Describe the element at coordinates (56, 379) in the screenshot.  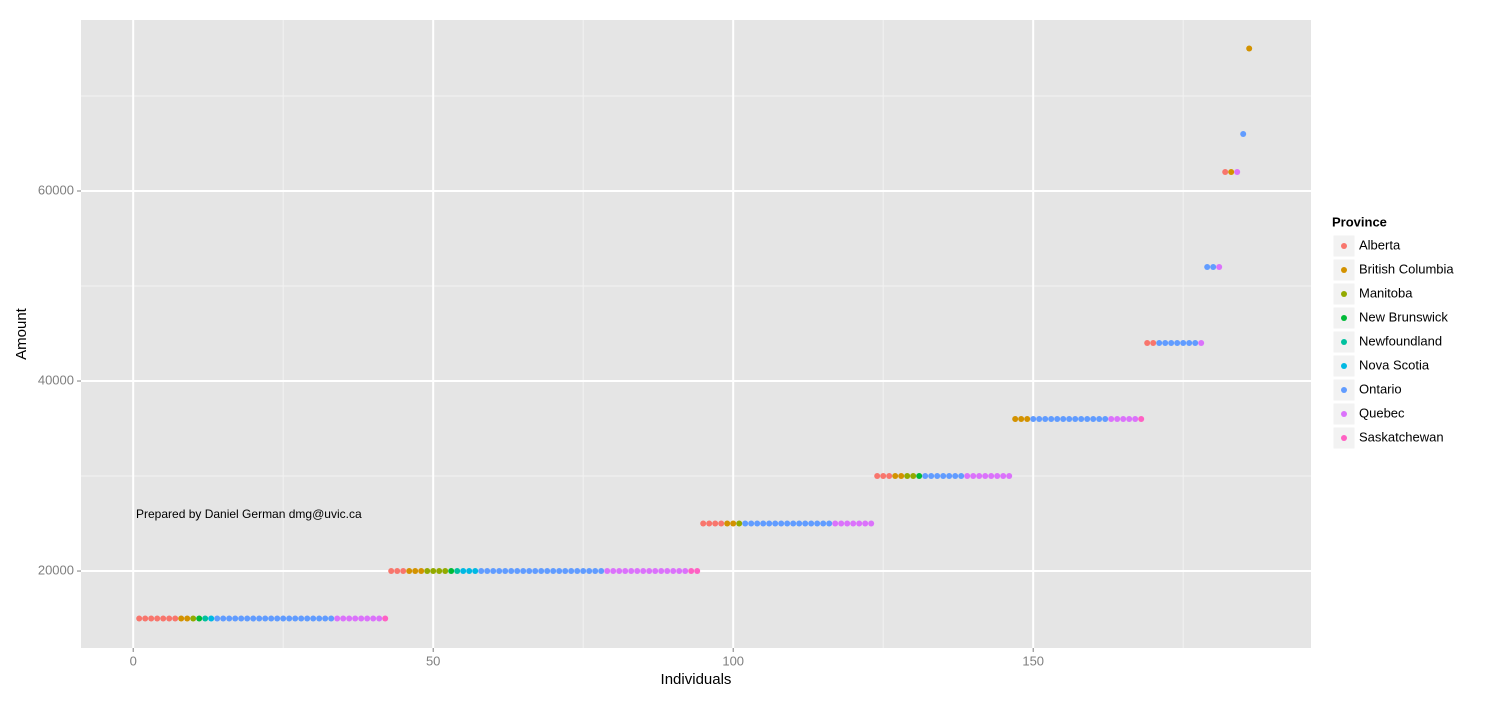
I see `y-tick-label: 40000` at that location.